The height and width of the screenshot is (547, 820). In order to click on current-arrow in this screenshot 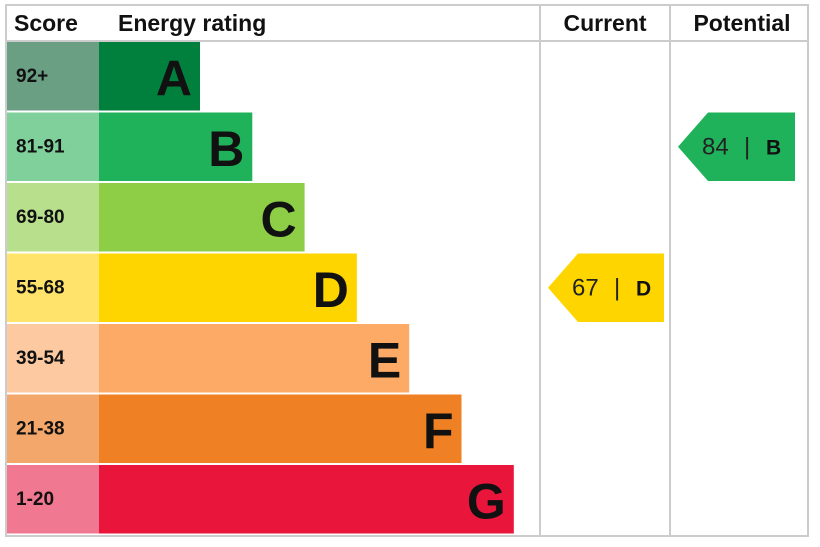, I will do `click(606, 287)`.